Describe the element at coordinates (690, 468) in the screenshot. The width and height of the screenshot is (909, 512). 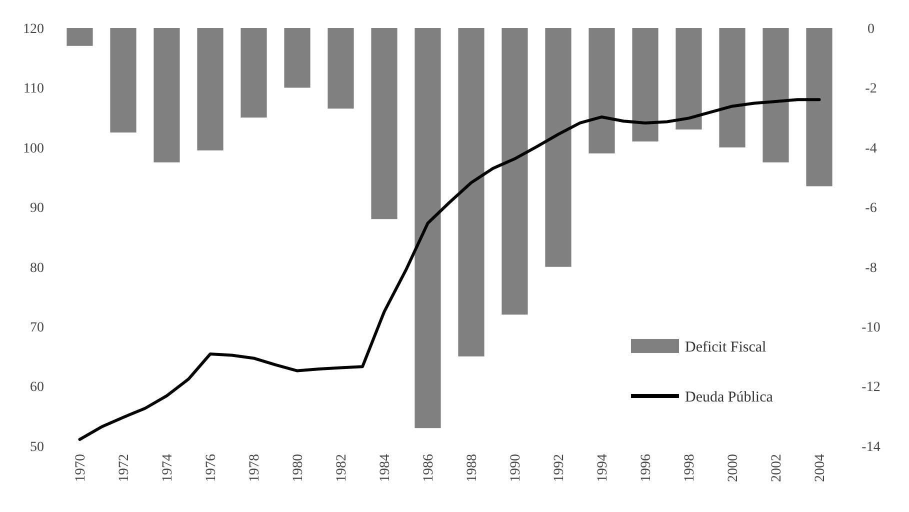
I see `x-tick-label: 1998` at that location.